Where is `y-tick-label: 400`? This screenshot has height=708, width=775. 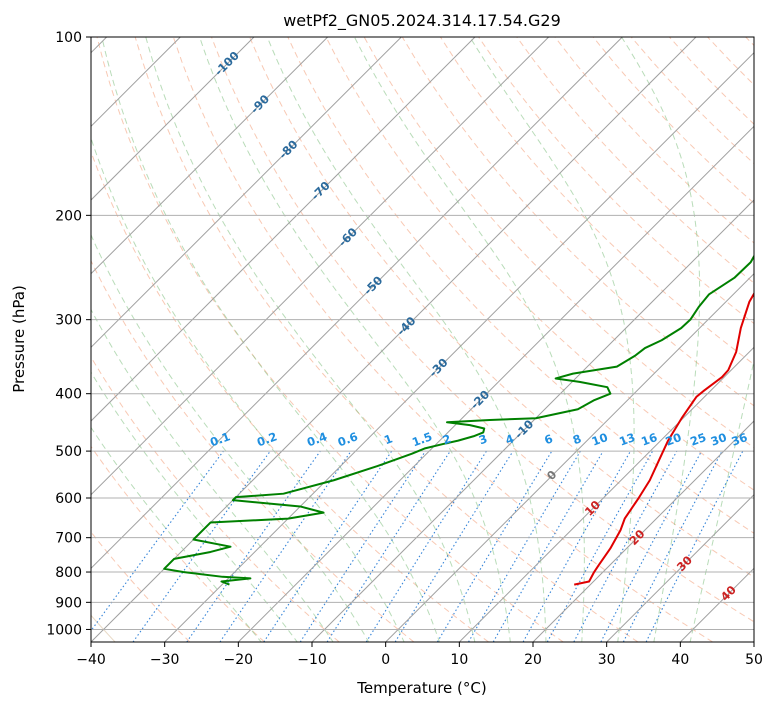 y-tick-label: 400 is located at coordinates (68, 395).